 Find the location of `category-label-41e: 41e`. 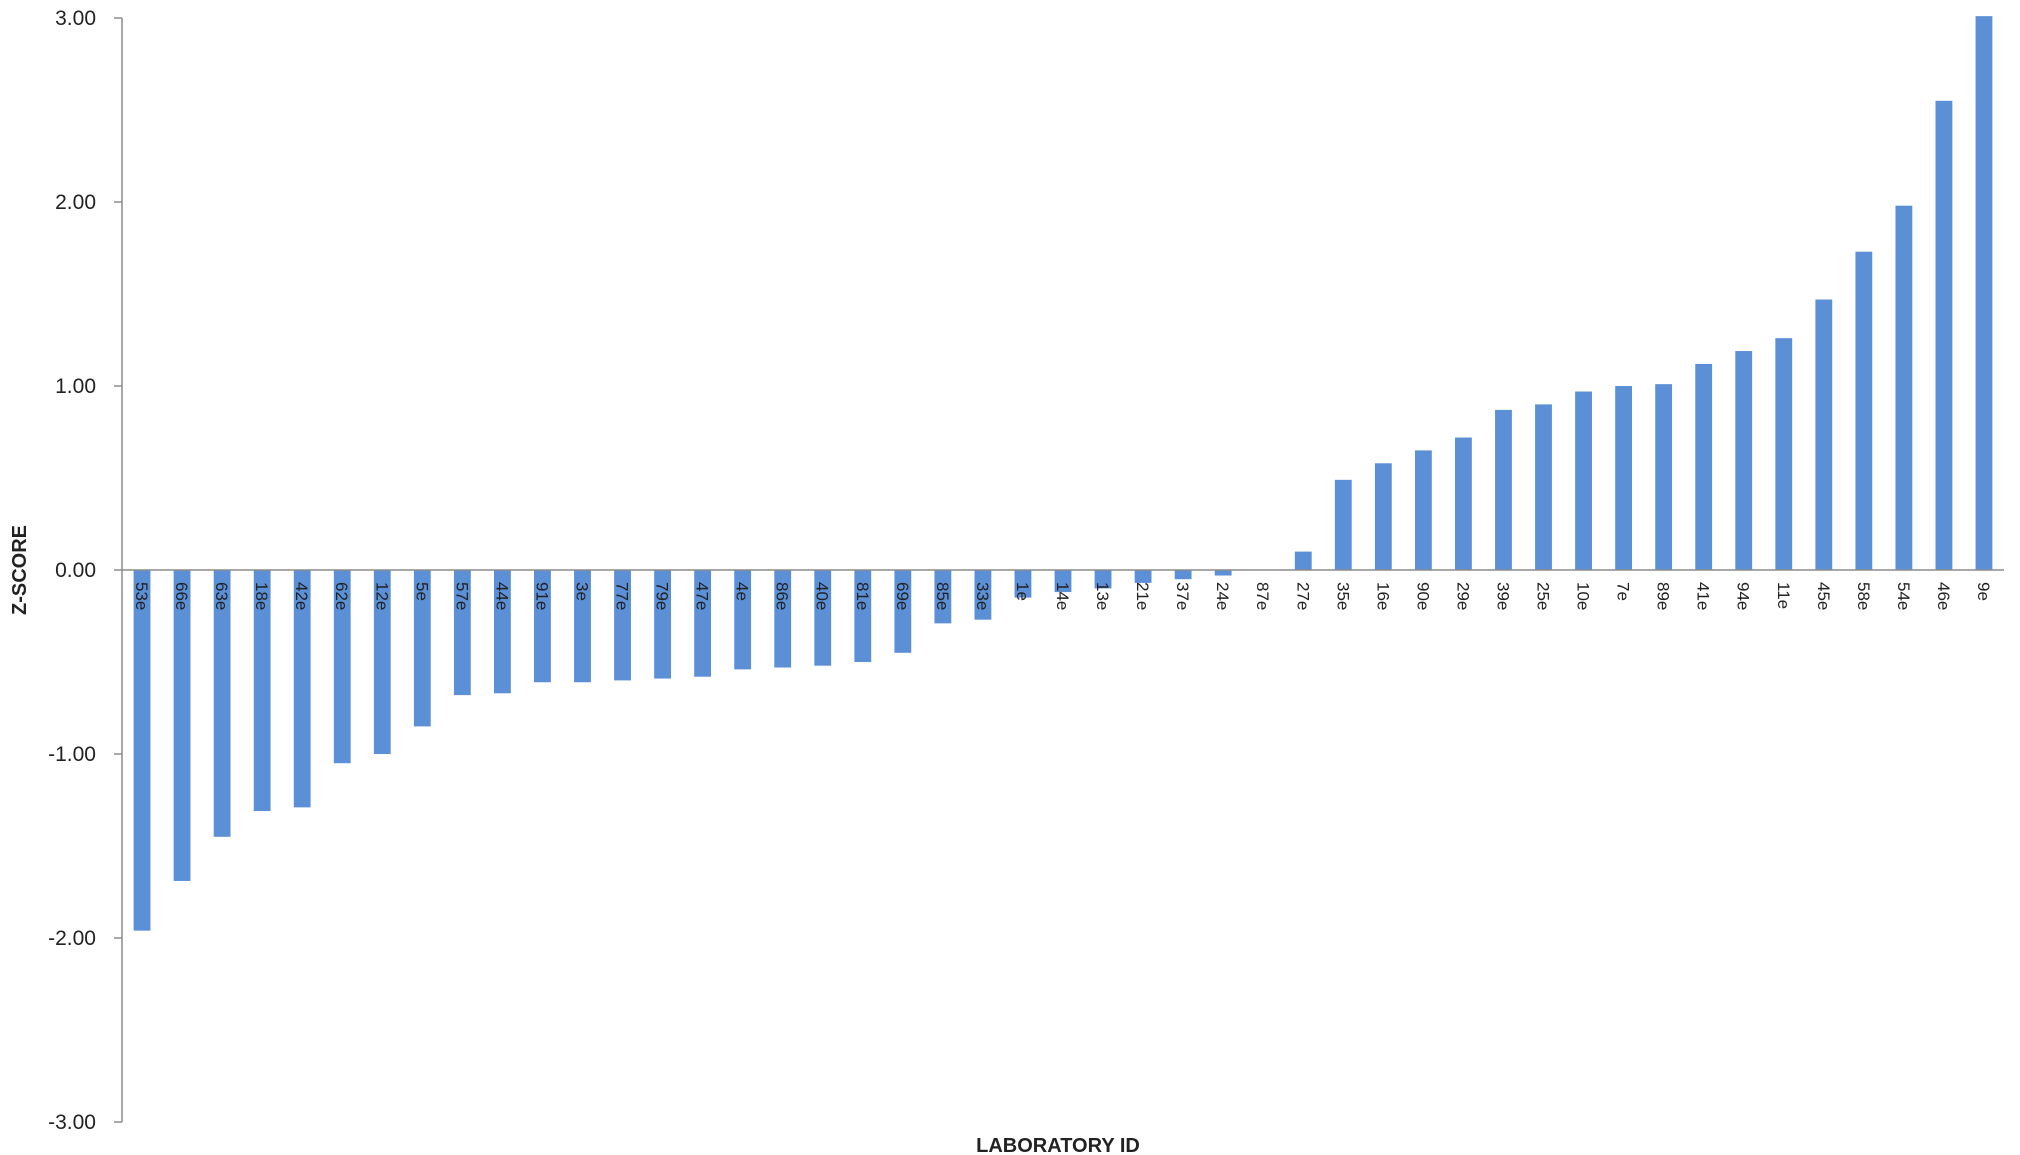

category-label-41e: 41e is located at coordinates (1703, 596).